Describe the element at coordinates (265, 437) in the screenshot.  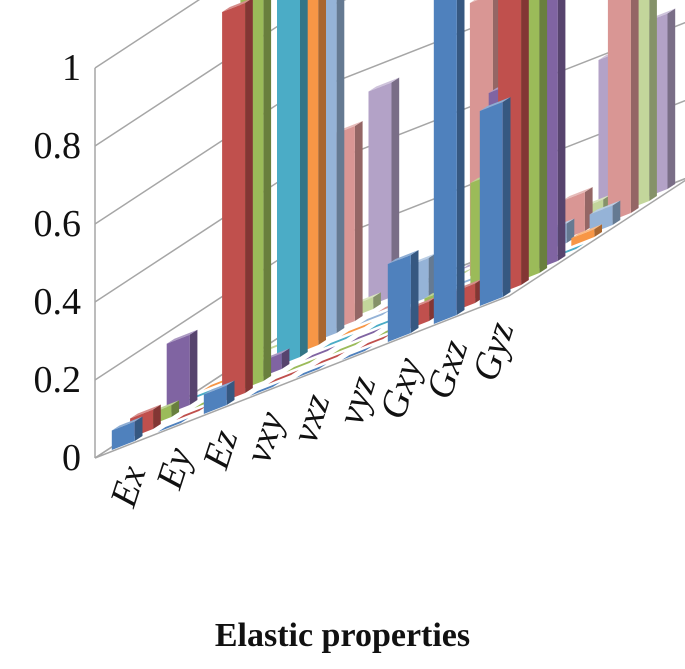
I see `x-tick-label: vxy` at that location.